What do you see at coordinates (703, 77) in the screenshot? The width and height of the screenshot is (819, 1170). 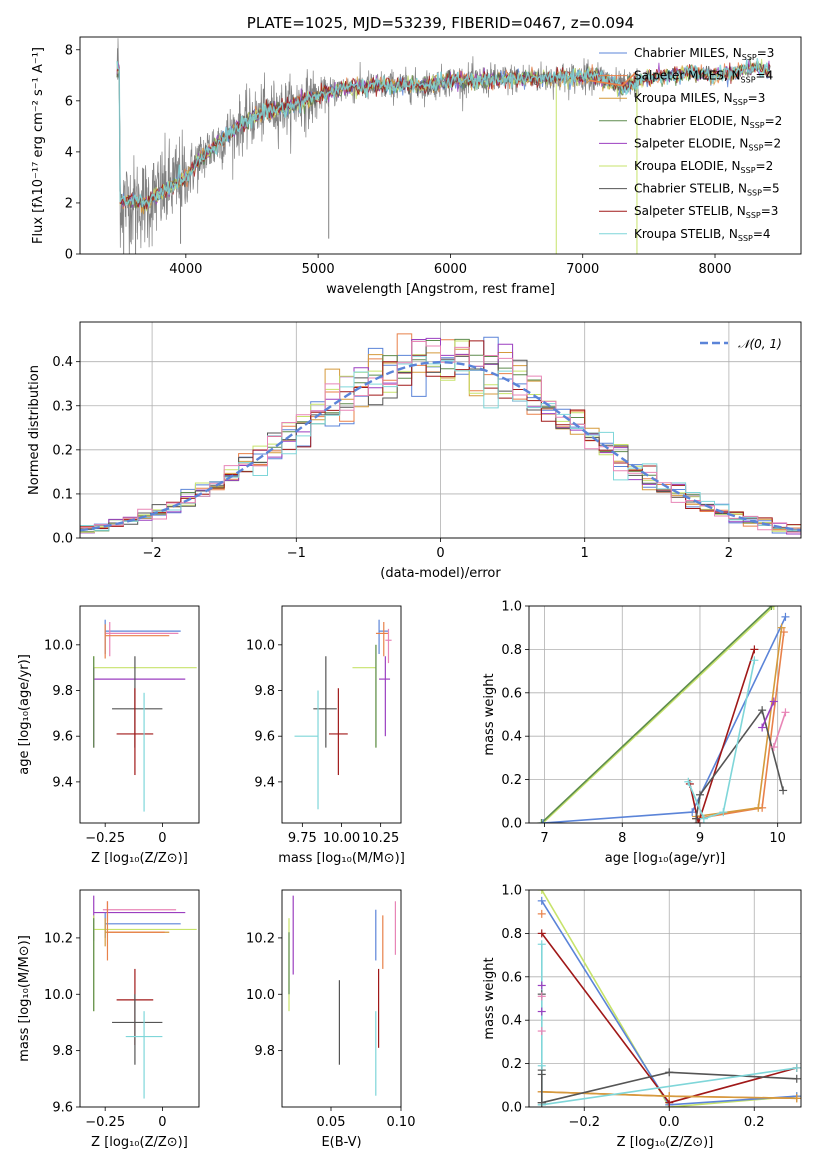 I see `legend-entry: Salpeter MILES, NSSP=4` at bounding box center [703, 77].